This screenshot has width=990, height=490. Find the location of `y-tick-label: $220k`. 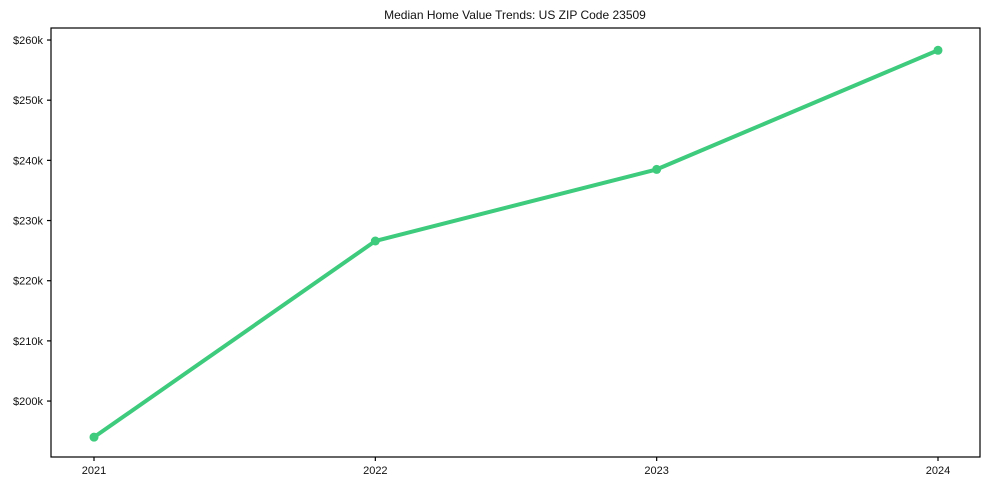

y-tick-label: $220k is located at coordinates (28, 282).